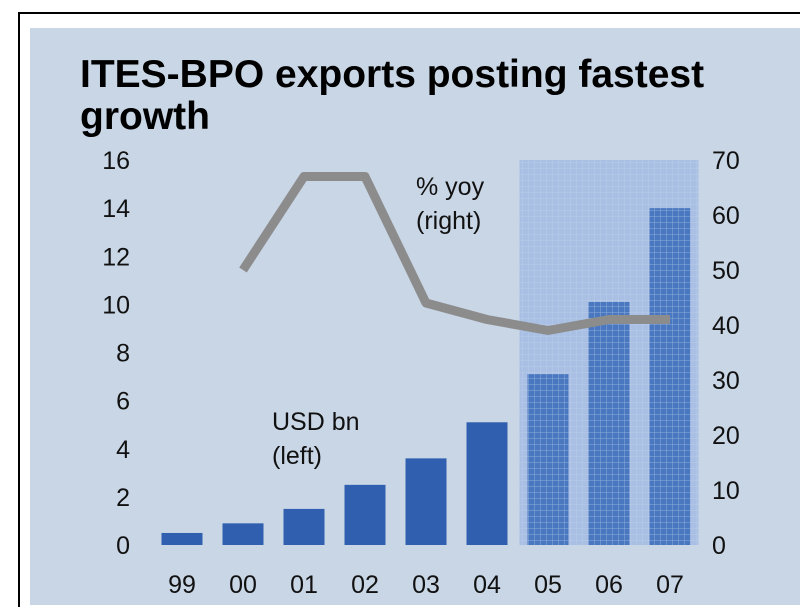  What do you see at coordinates (670, 585) in the screenshot?
I see `x-tick-label-07: 07` at bounding box center [670, 585].